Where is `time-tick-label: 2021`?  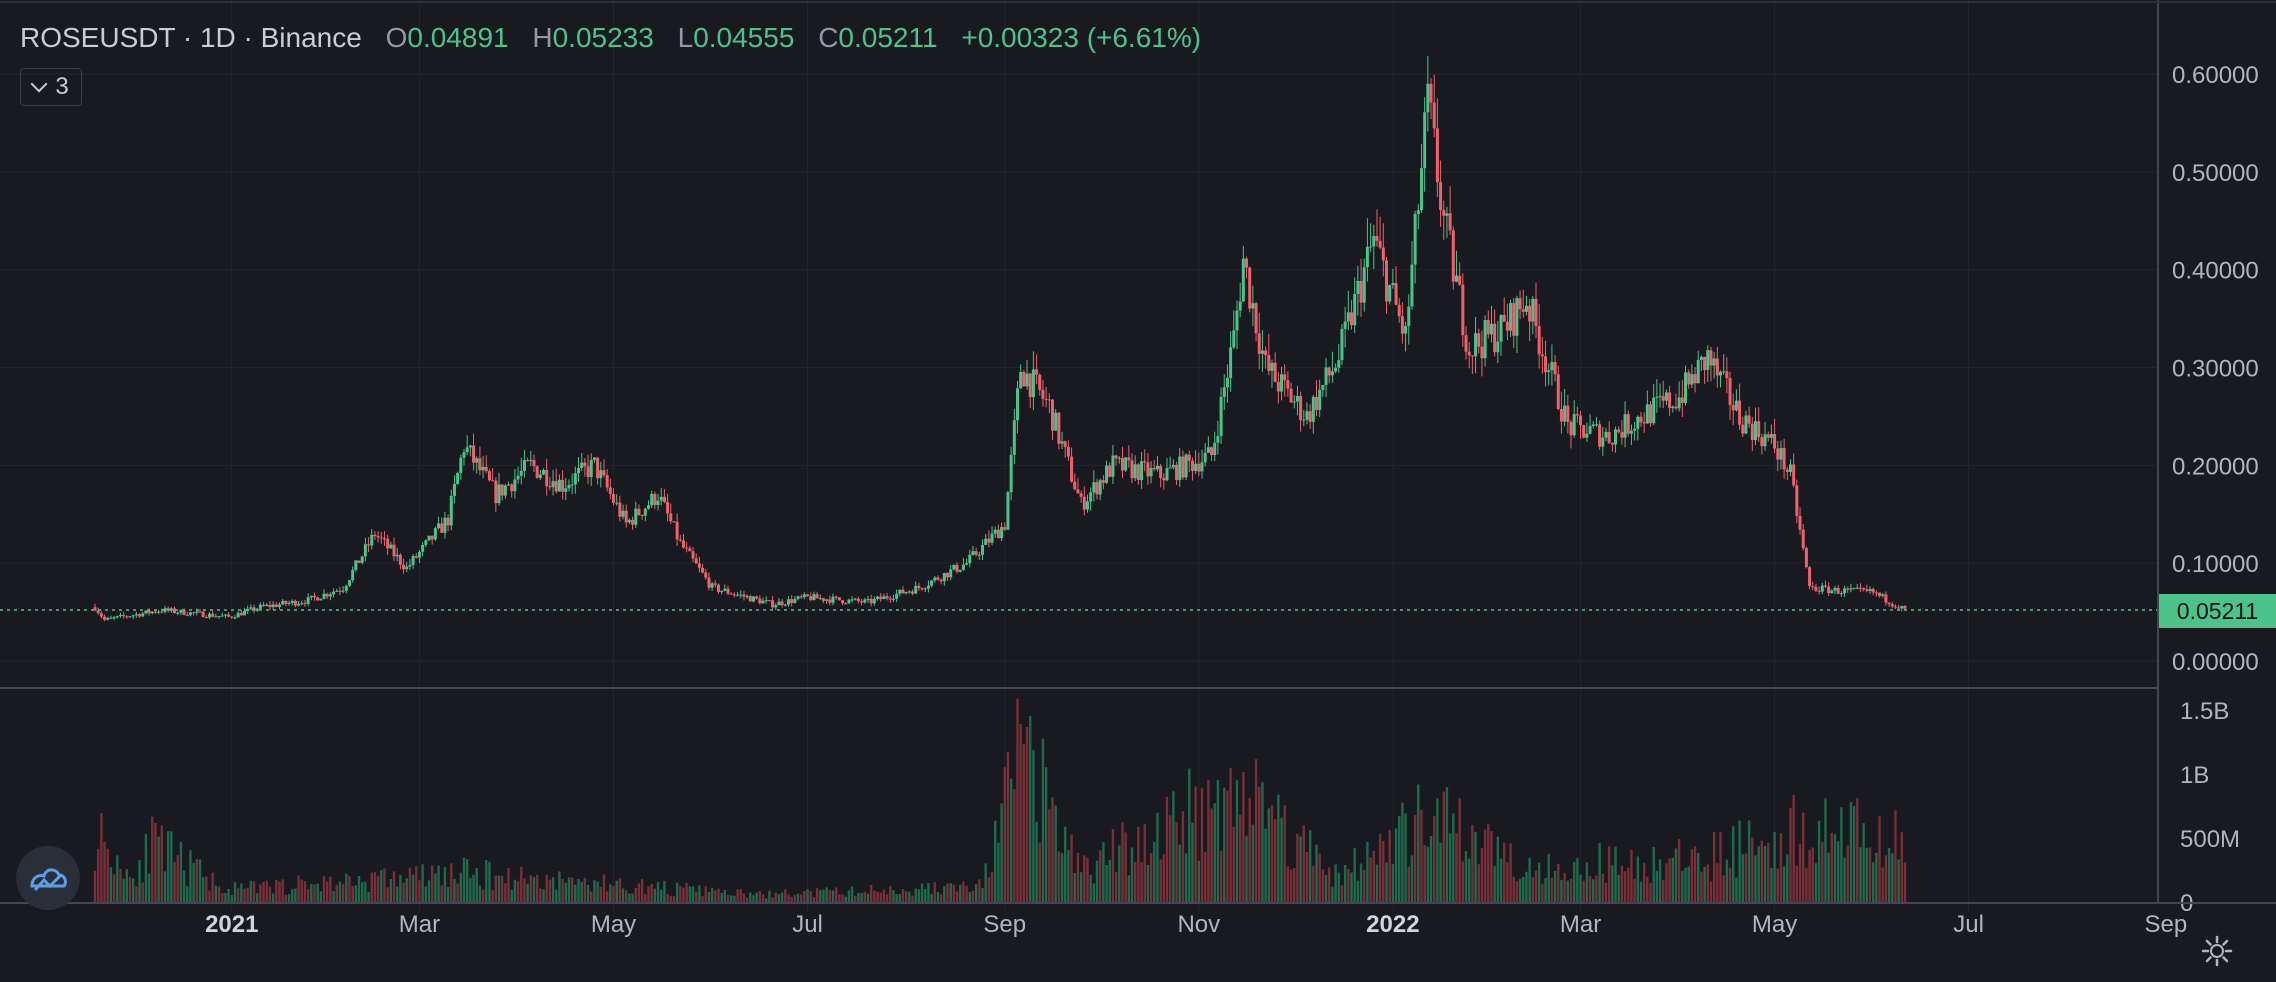
time-tick-label: 2021 is located at coordinates (231, 924).